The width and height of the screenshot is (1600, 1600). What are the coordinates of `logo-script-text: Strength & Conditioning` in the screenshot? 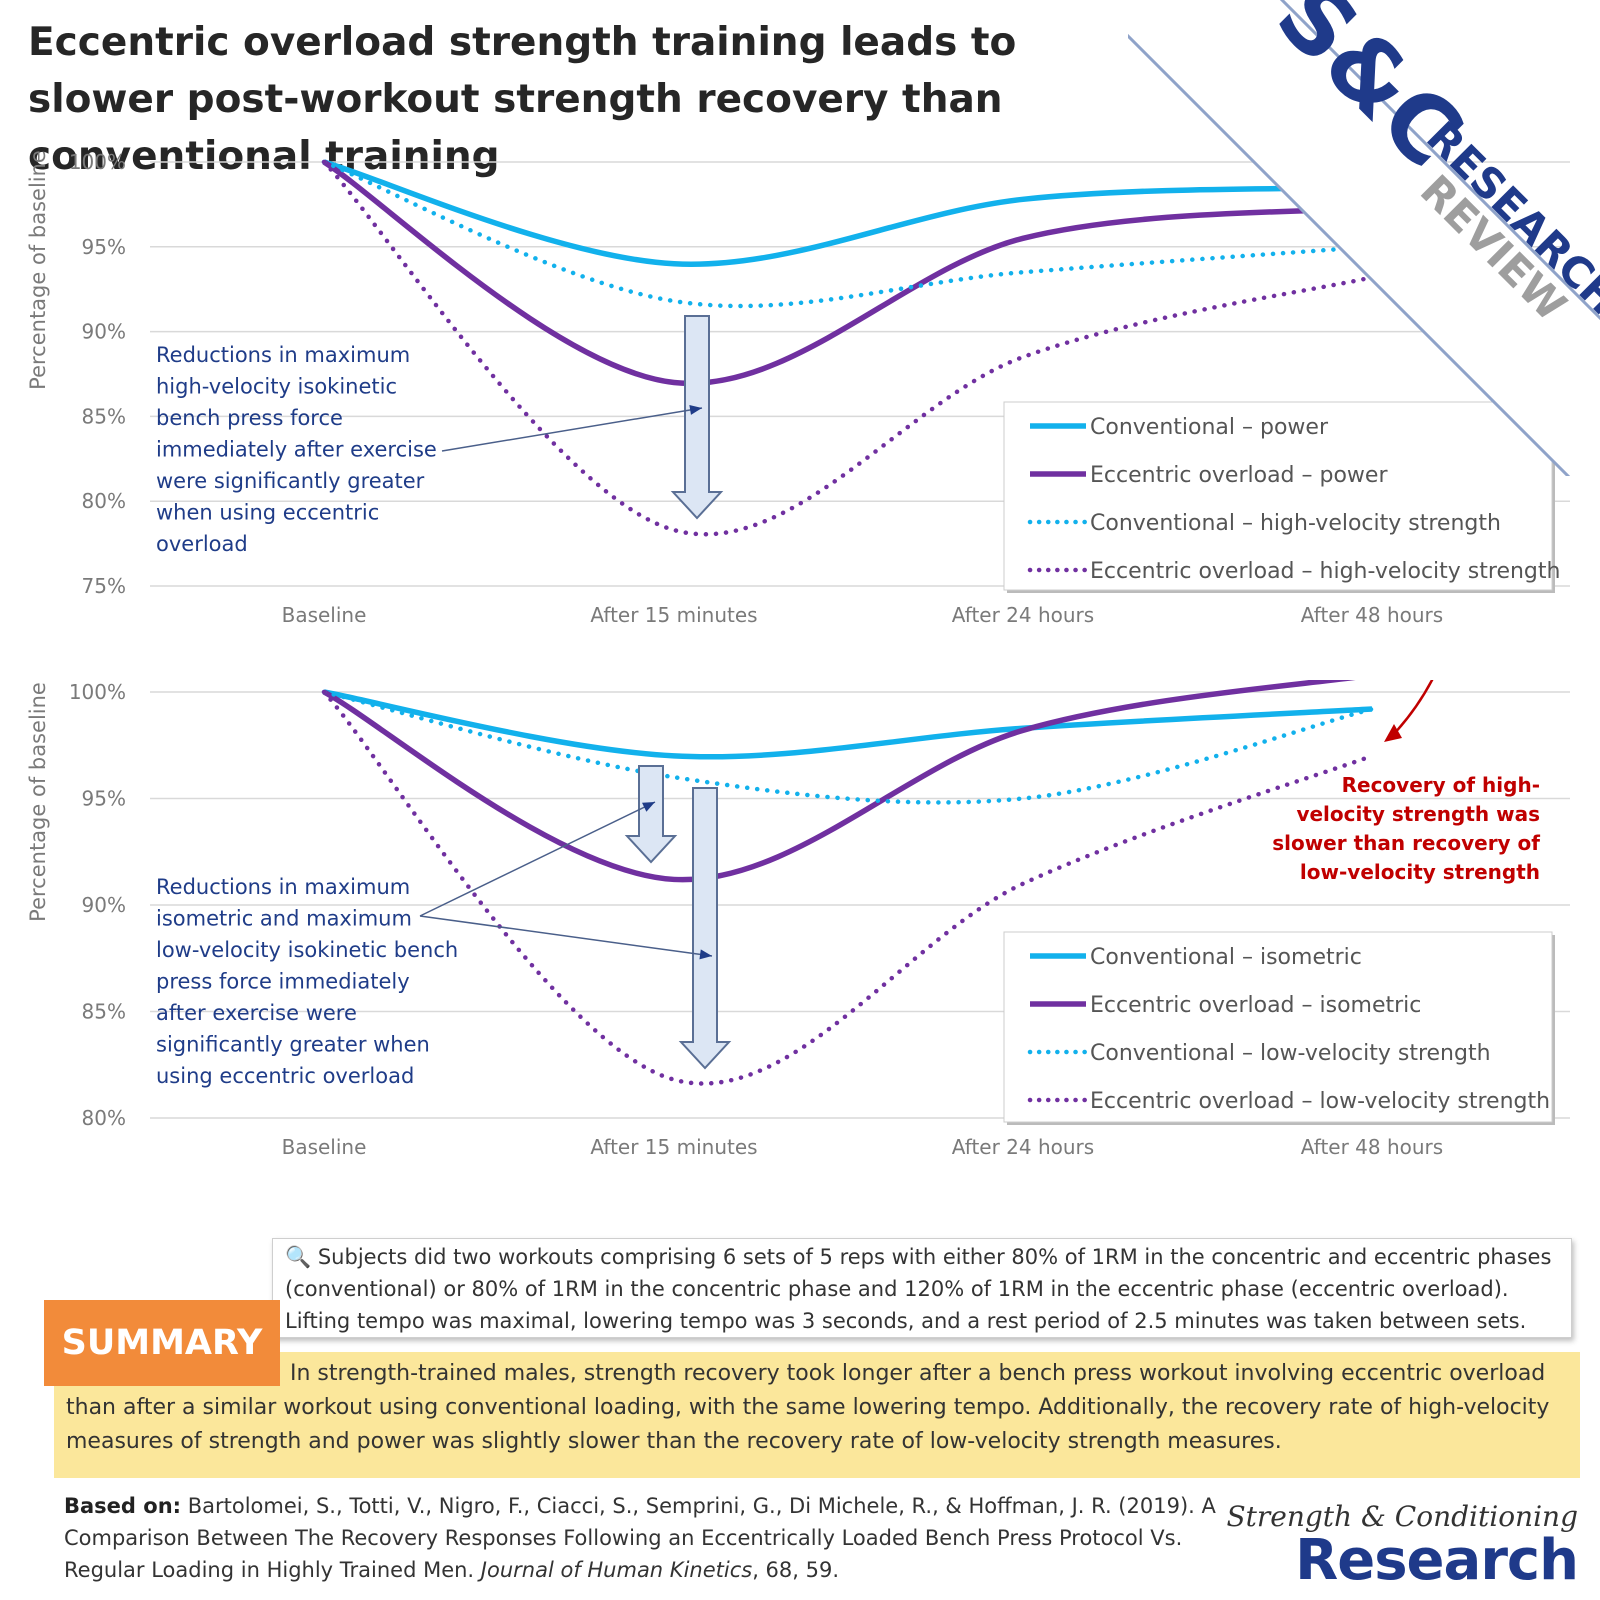 It's located at (1402, 1516).